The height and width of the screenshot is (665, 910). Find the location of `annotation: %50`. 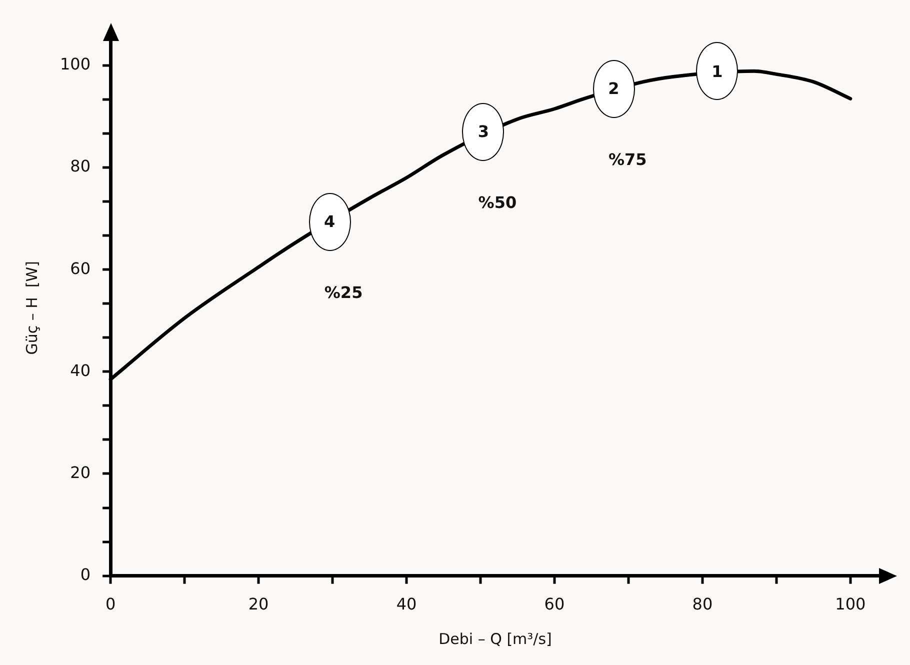

annotation: %50 is located at coordinates (497, 202).